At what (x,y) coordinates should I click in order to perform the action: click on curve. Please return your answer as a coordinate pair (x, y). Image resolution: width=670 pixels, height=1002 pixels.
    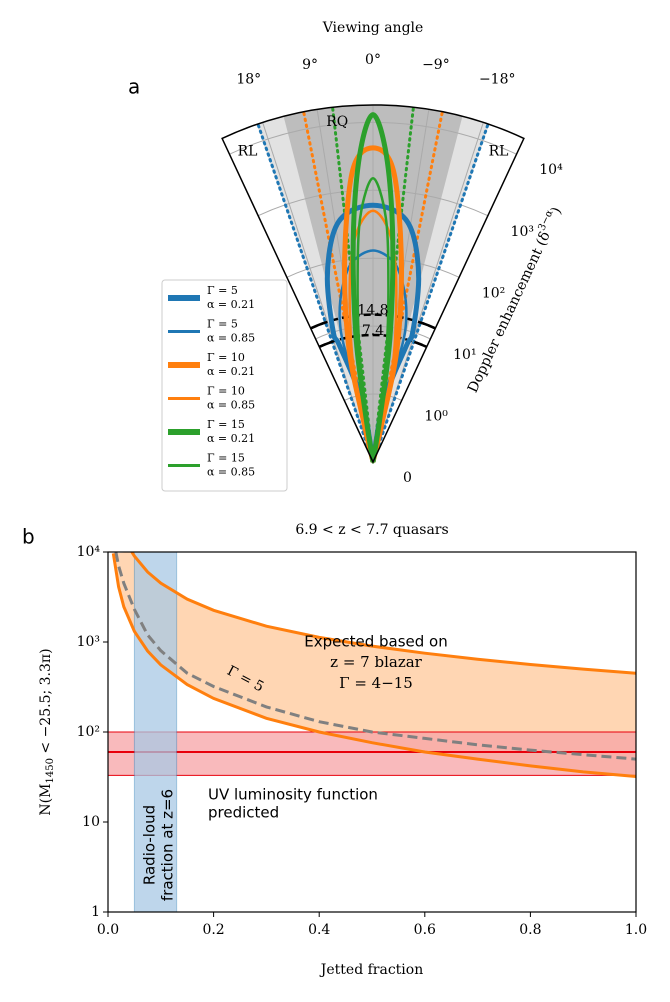
    Looking at the image, I should click on (383, 613).